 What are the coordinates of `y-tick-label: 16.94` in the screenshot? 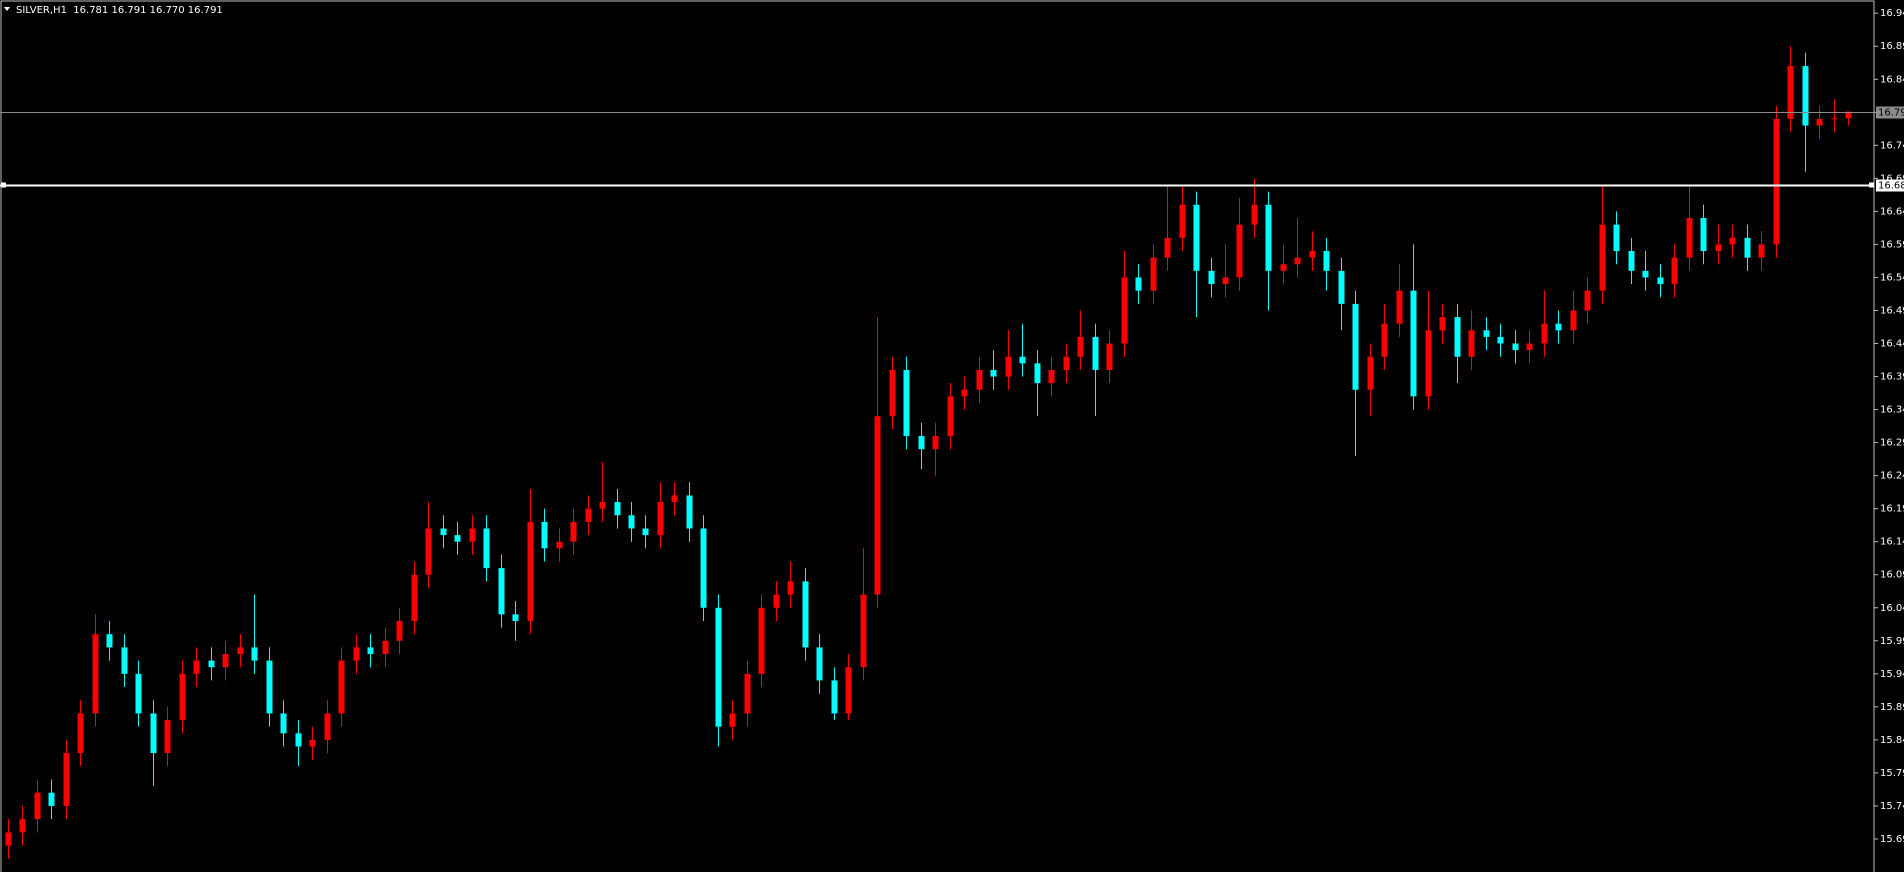 It's located at (1892, 13).